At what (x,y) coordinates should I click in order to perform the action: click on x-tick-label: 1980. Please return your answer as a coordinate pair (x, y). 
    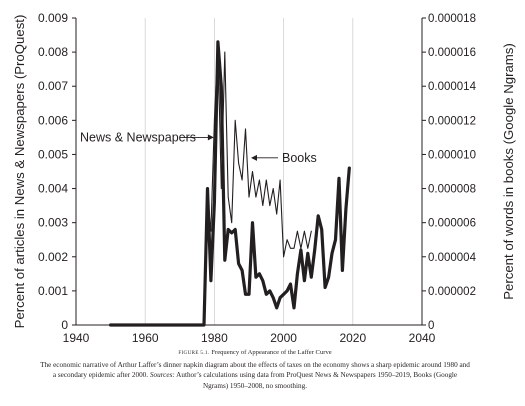
    Looking at the image, I should click on (214, 338).